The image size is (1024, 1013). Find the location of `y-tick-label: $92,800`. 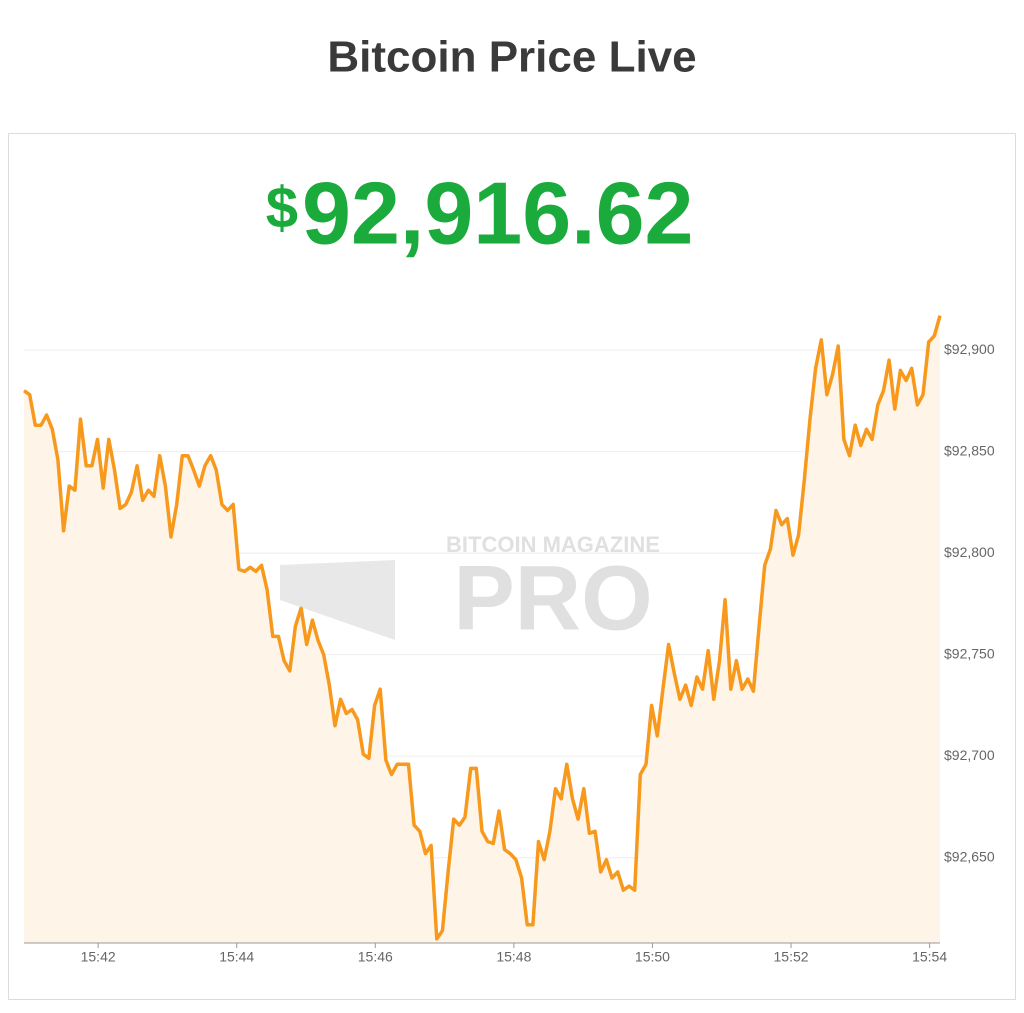

y-tick-label: $92,800 is located at coordinates (969, 552).